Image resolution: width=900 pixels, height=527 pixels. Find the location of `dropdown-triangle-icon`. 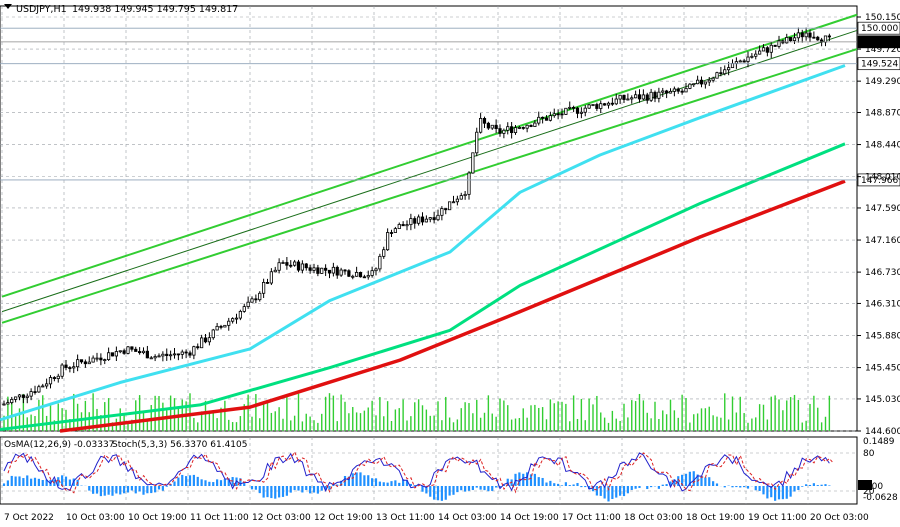

dropdown-triangle-icon is located at coordinates (8, 6).